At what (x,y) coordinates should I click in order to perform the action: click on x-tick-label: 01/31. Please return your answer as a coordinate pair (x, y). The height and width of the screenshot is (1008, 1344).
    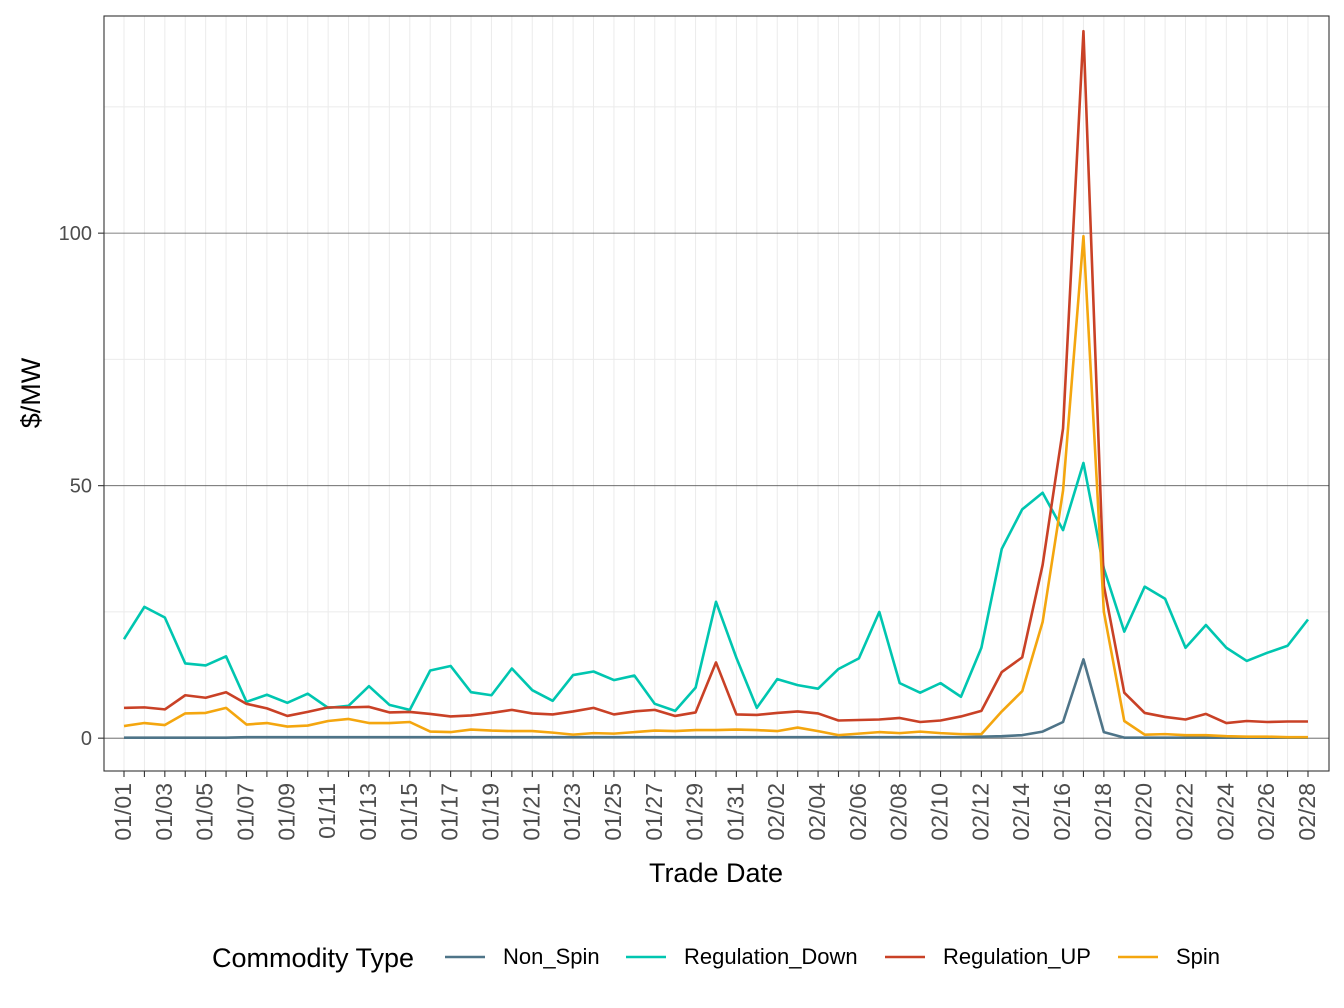
    Looking at the image, I should click on (735, 812).